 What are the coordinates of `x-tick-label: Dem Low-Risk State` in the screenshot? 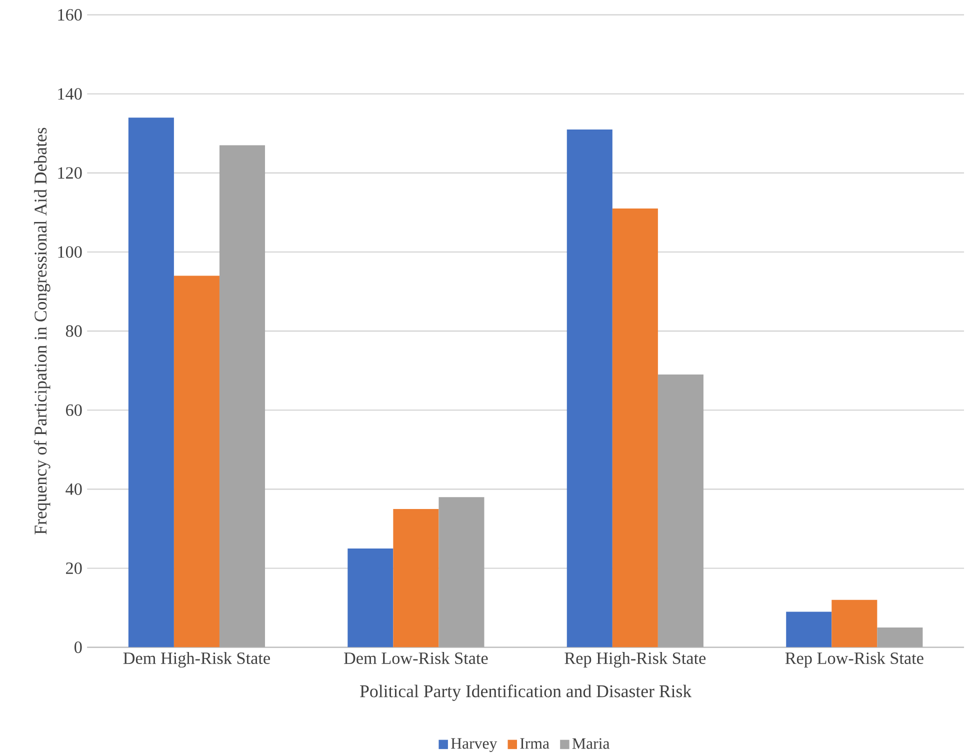 It's located at (416, 658).